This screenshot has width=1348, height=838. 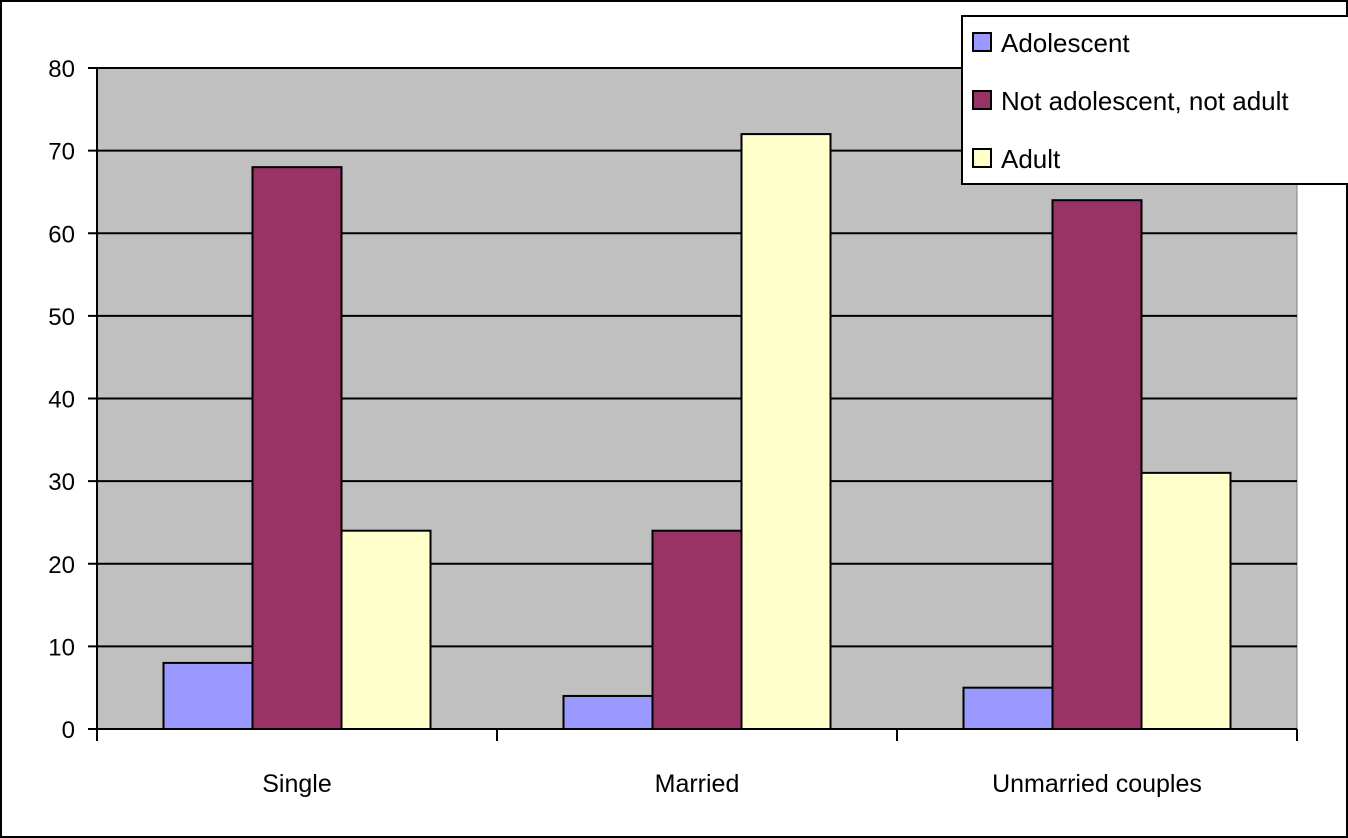 I want to click on y-tick-label: 10, so click(x=61, y=647).